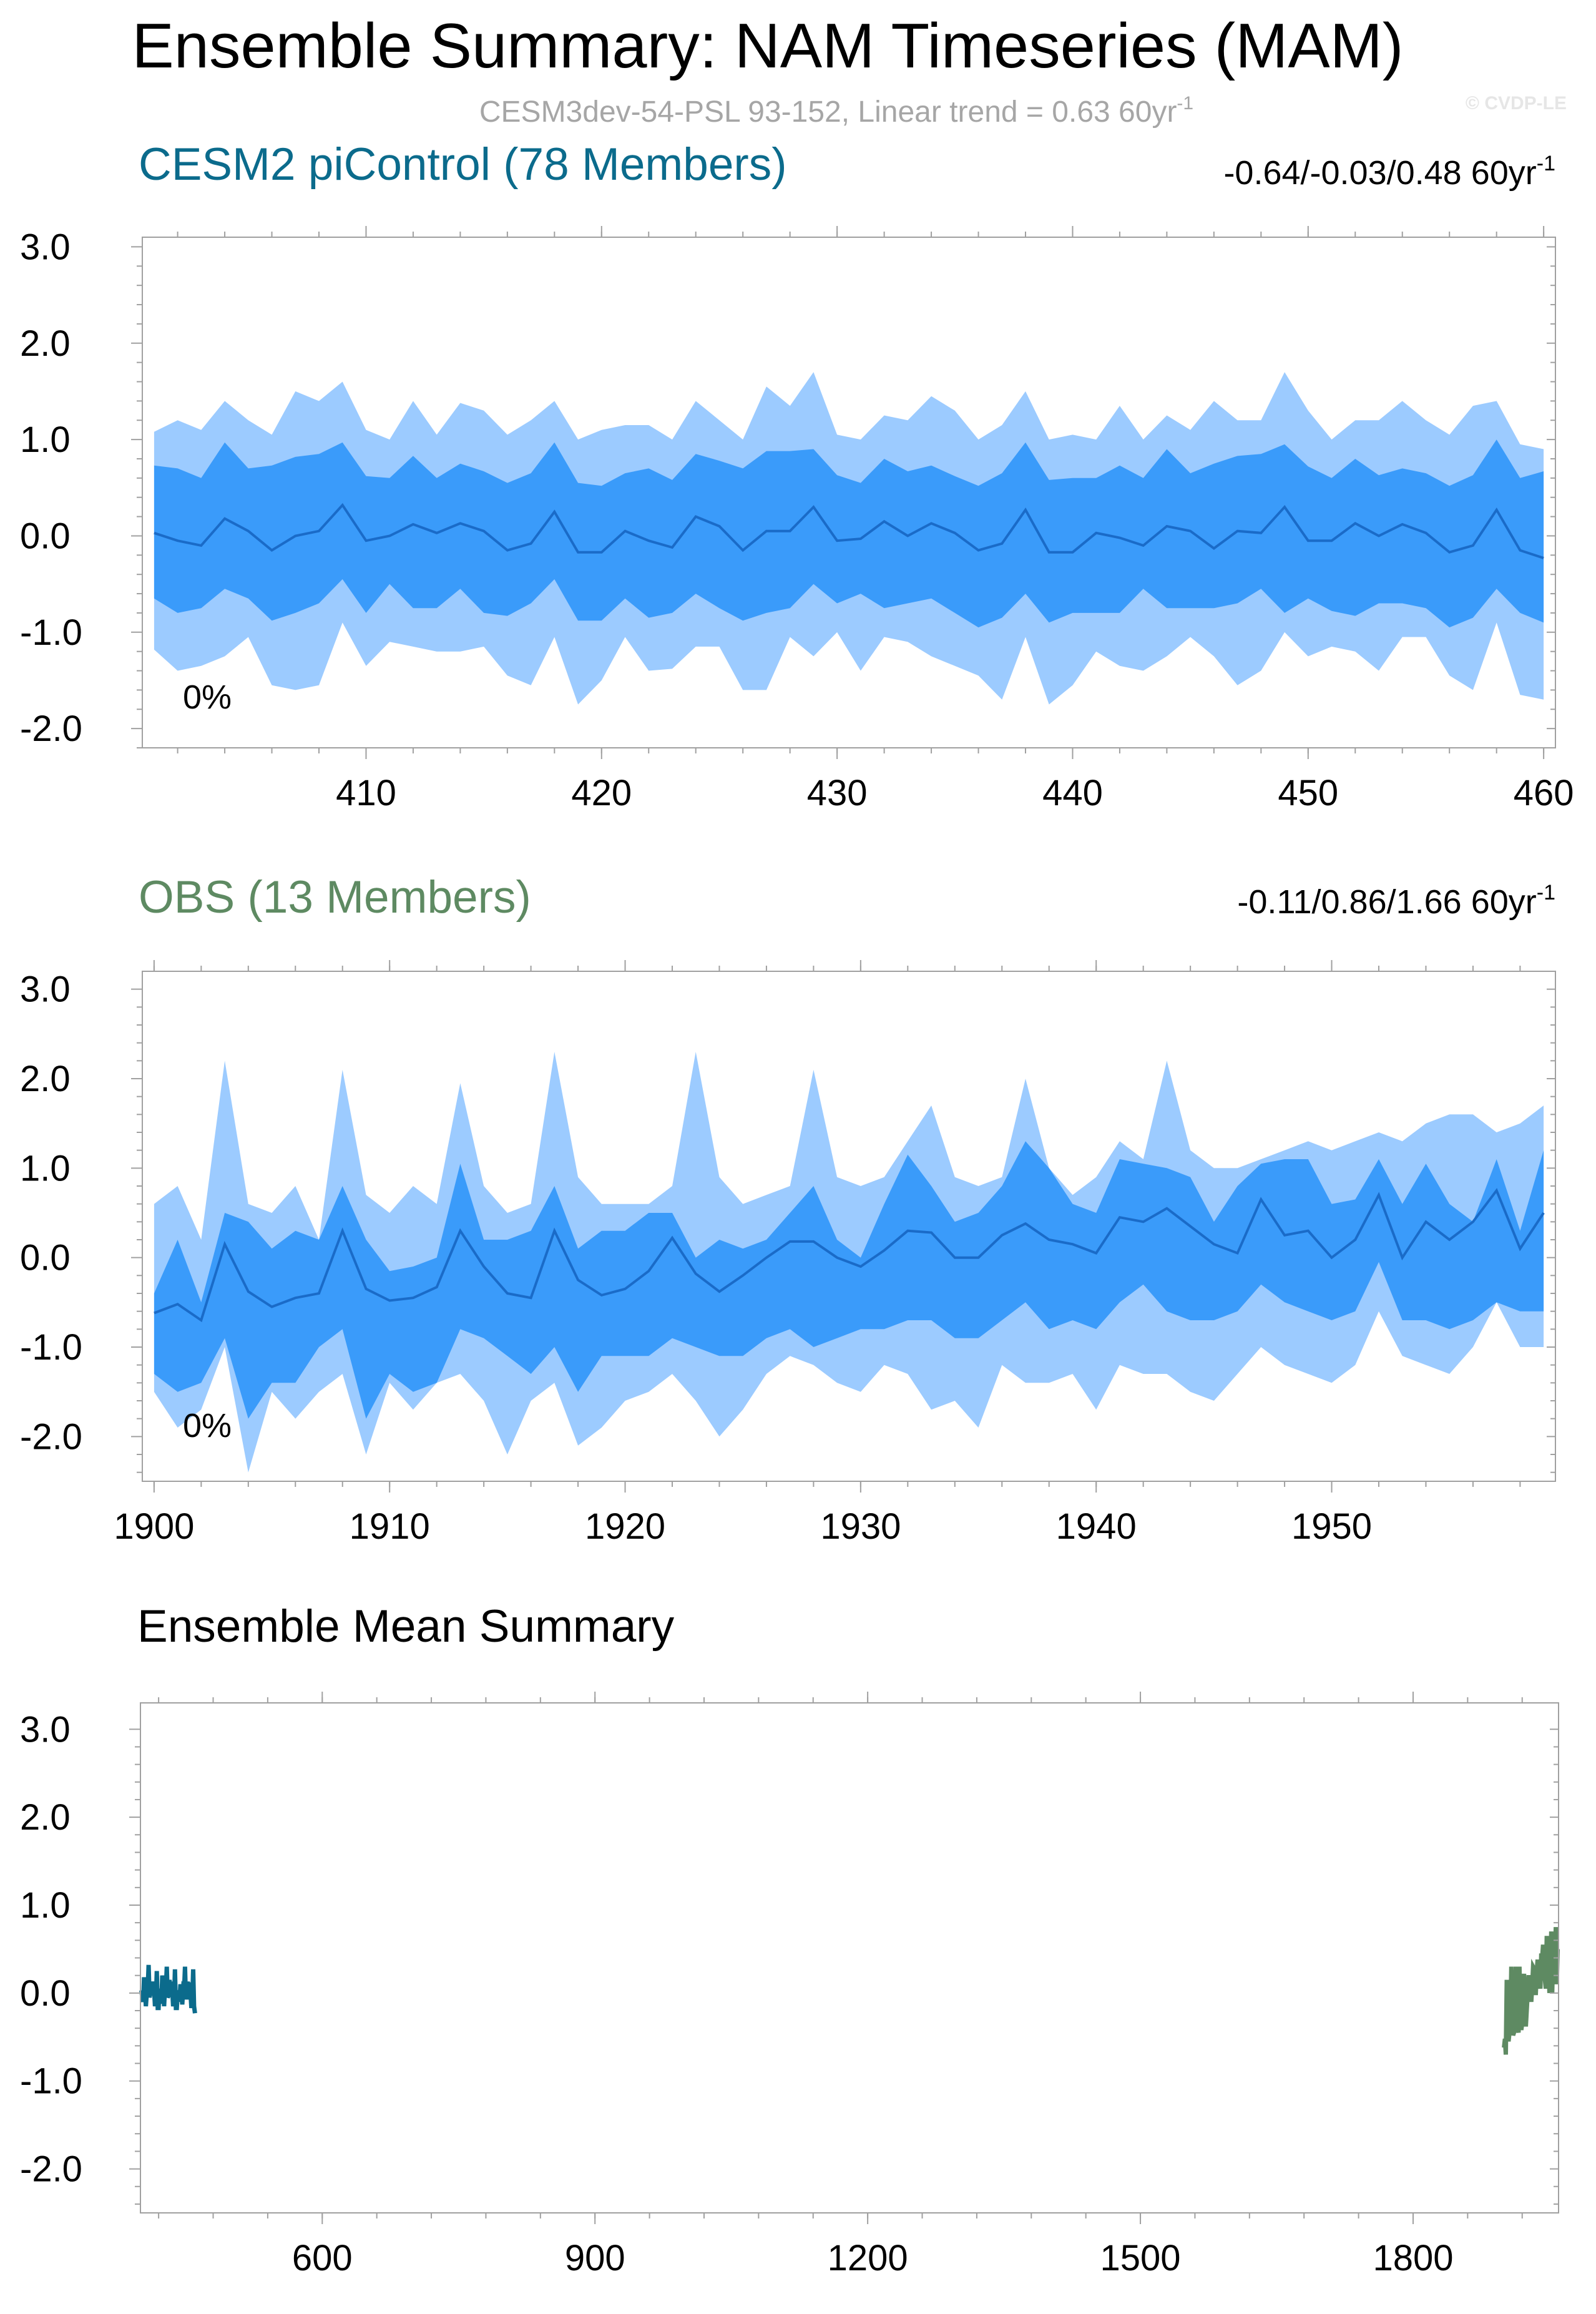 Image resolution: width=1596 pixels, height=2314 pixels. What do you see at coordinates (1386, 902) in the screenshot?
I see `range-text-main: -0.11/0.86/1.66 60yr` at bounding box center [1386, 902].